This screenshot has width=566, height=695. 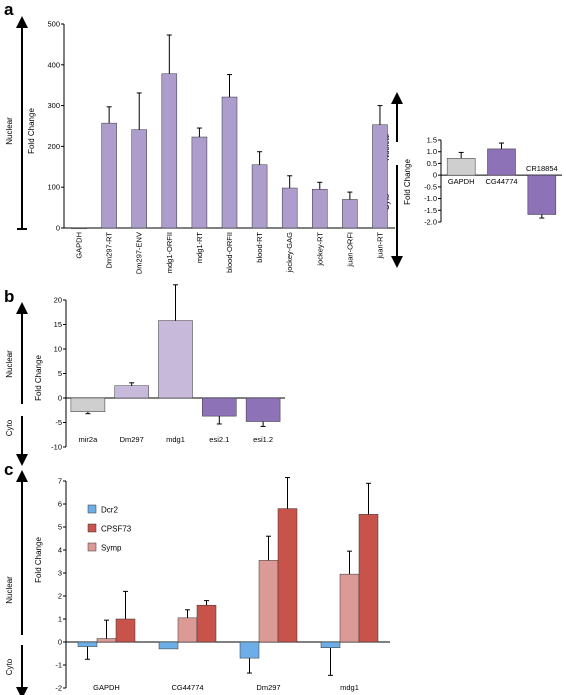 I want to click on y-tick-label: 7, so click(x=60, y=481).